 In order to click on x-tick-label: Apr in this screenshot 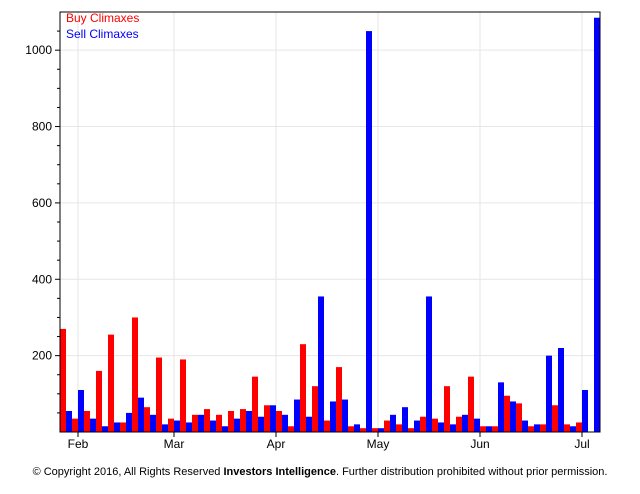, I will do `click(276, 444)`.